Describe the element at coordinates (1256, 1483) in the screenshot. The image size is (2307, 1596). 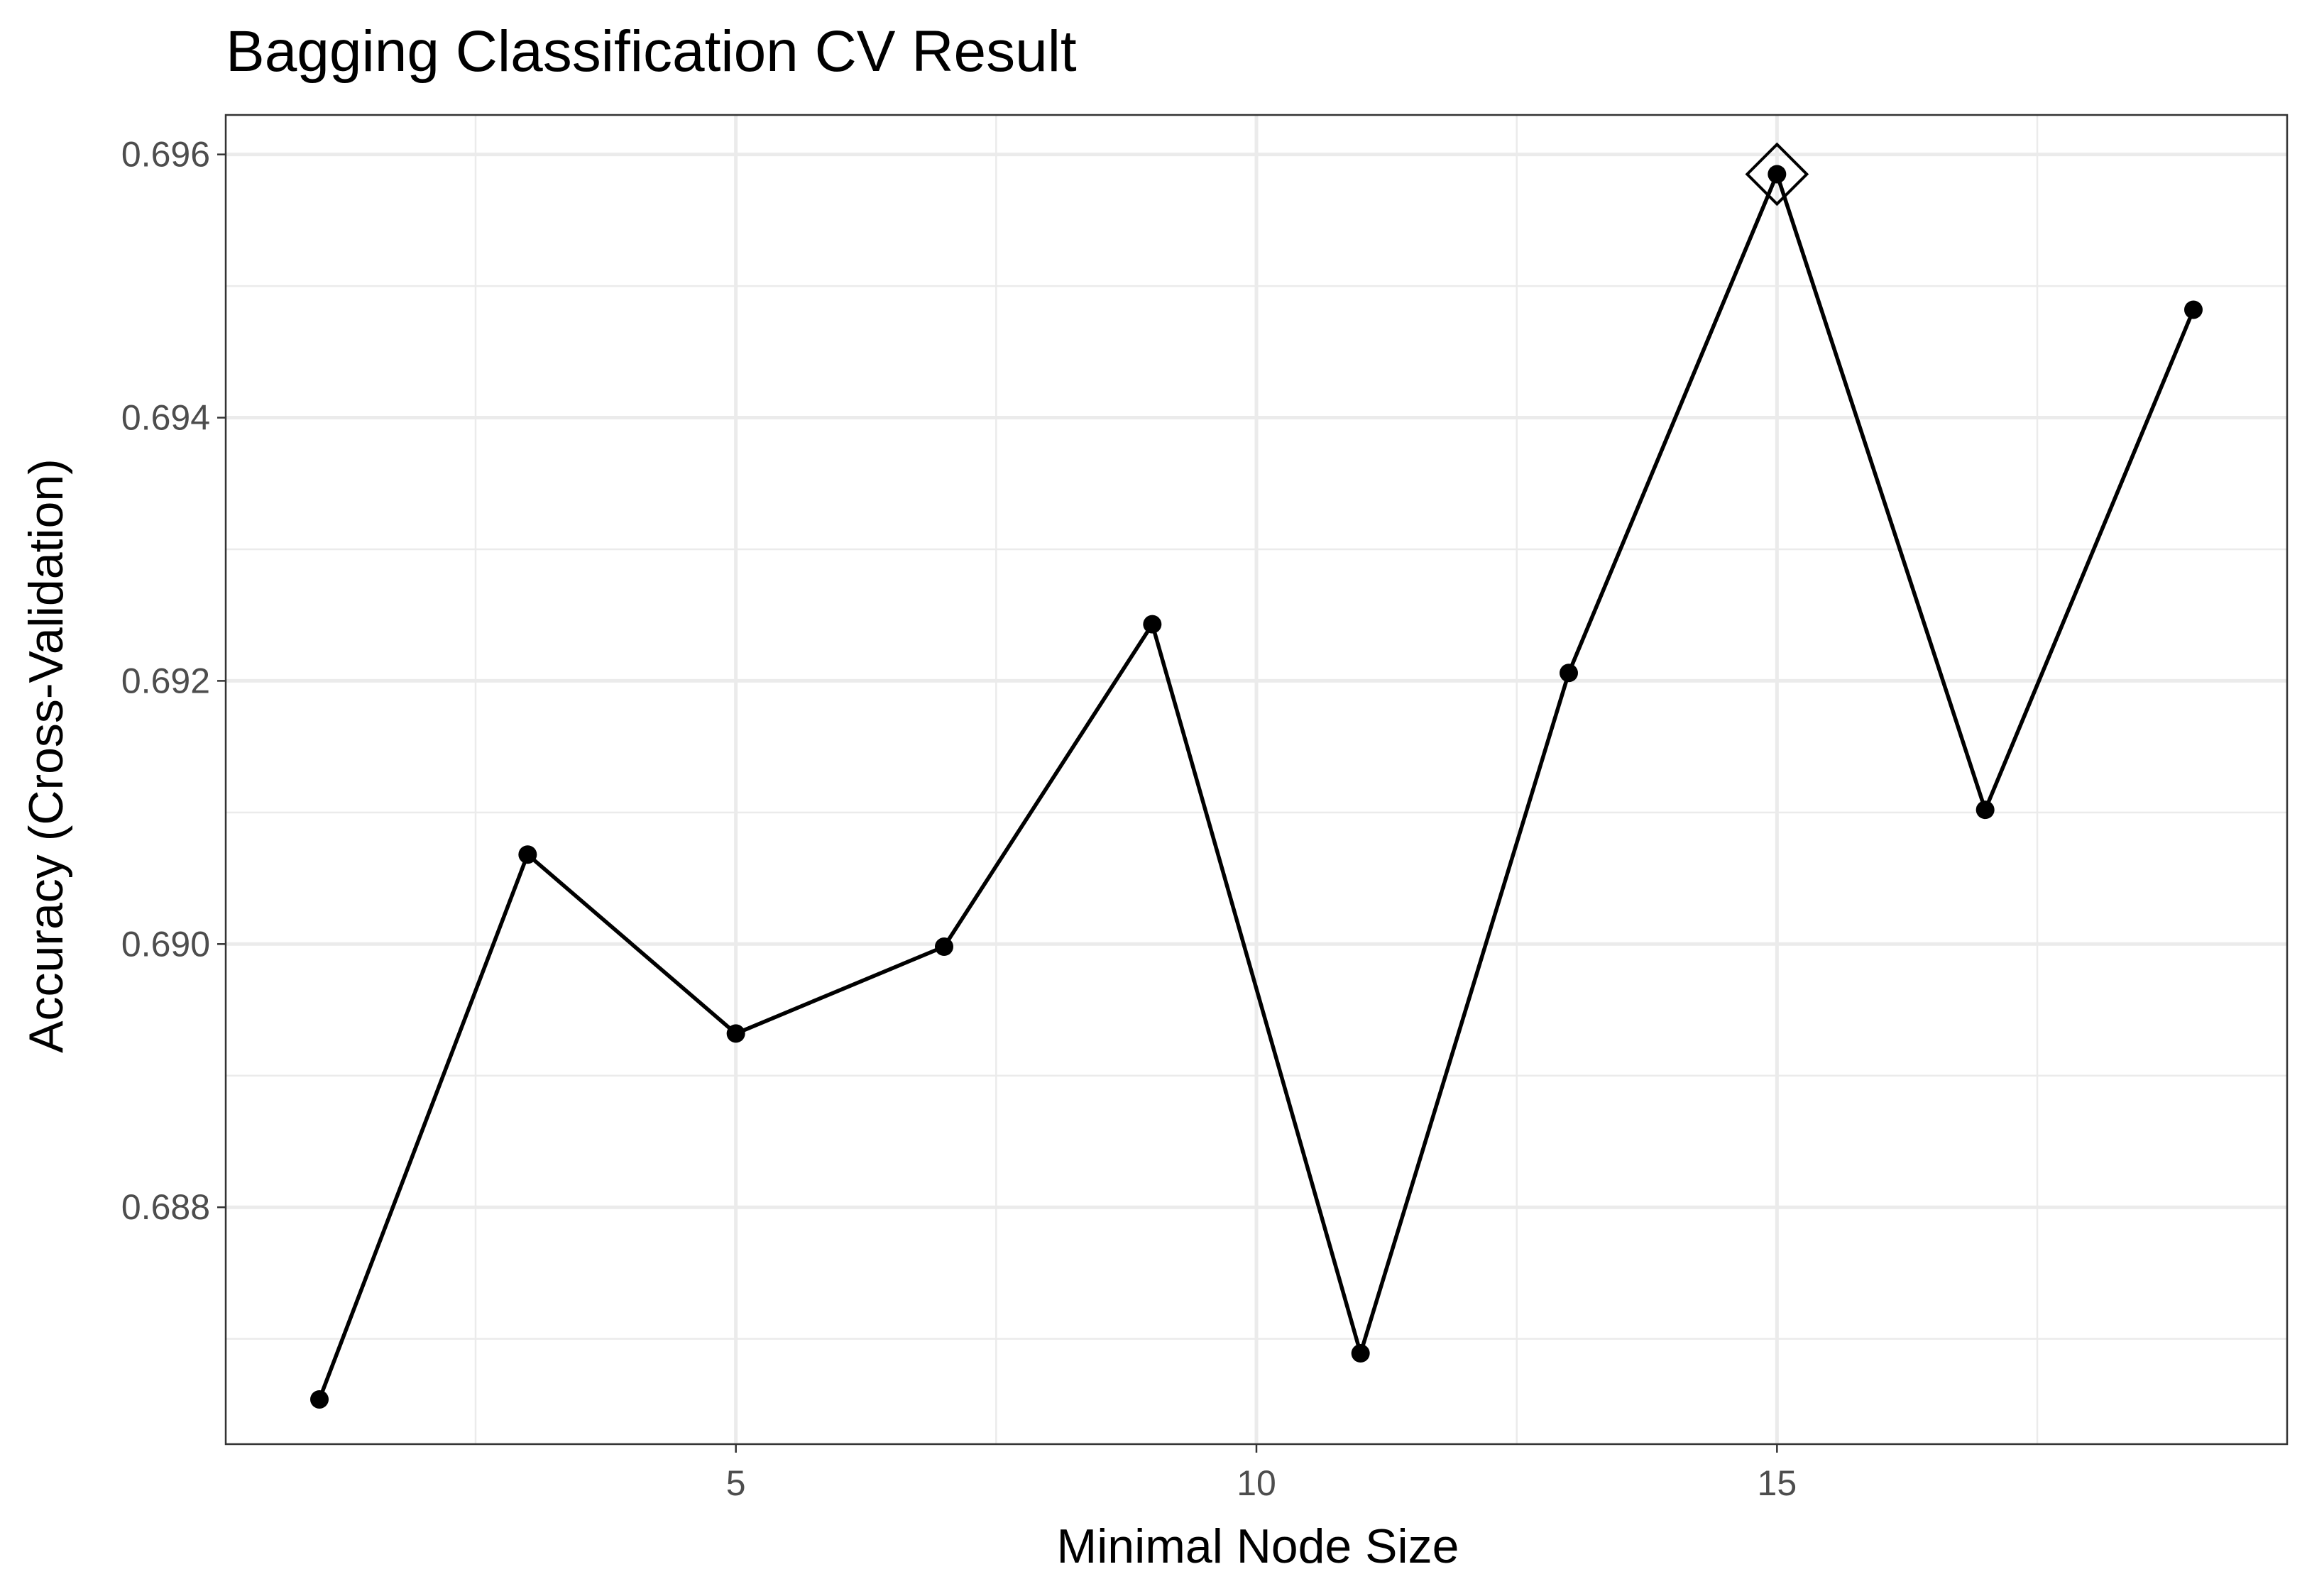
I see `x-tick-label: 10` at that location.